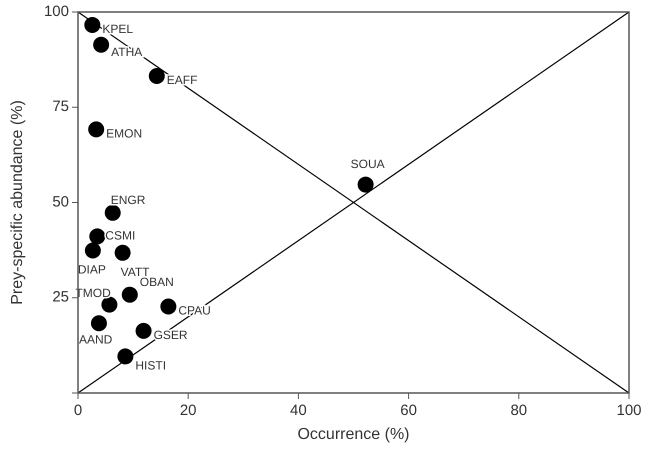  I want to click on series-label: EMON, so click(124, 133).